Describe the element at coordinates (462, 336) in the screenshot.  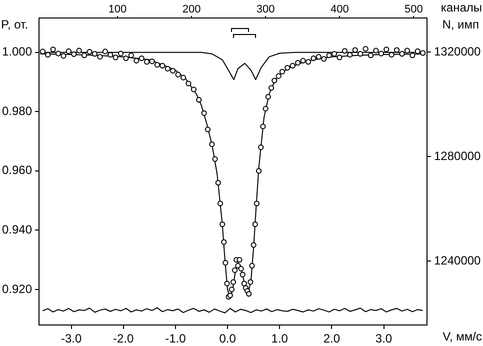
I see `x-axis-title: V, мм/с` at that location.